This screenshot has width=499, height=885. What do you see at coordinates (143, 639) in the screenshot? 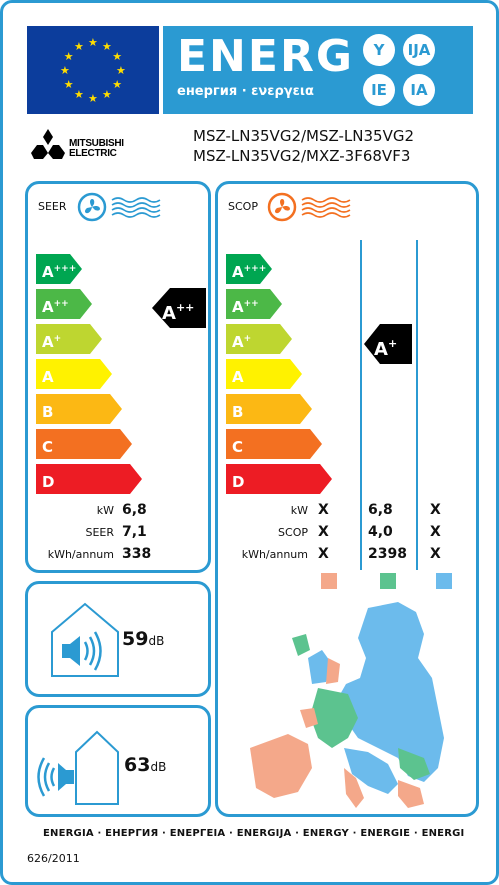
I see `indoor-noise-value: 59dB` at bounding box center [143, 639].